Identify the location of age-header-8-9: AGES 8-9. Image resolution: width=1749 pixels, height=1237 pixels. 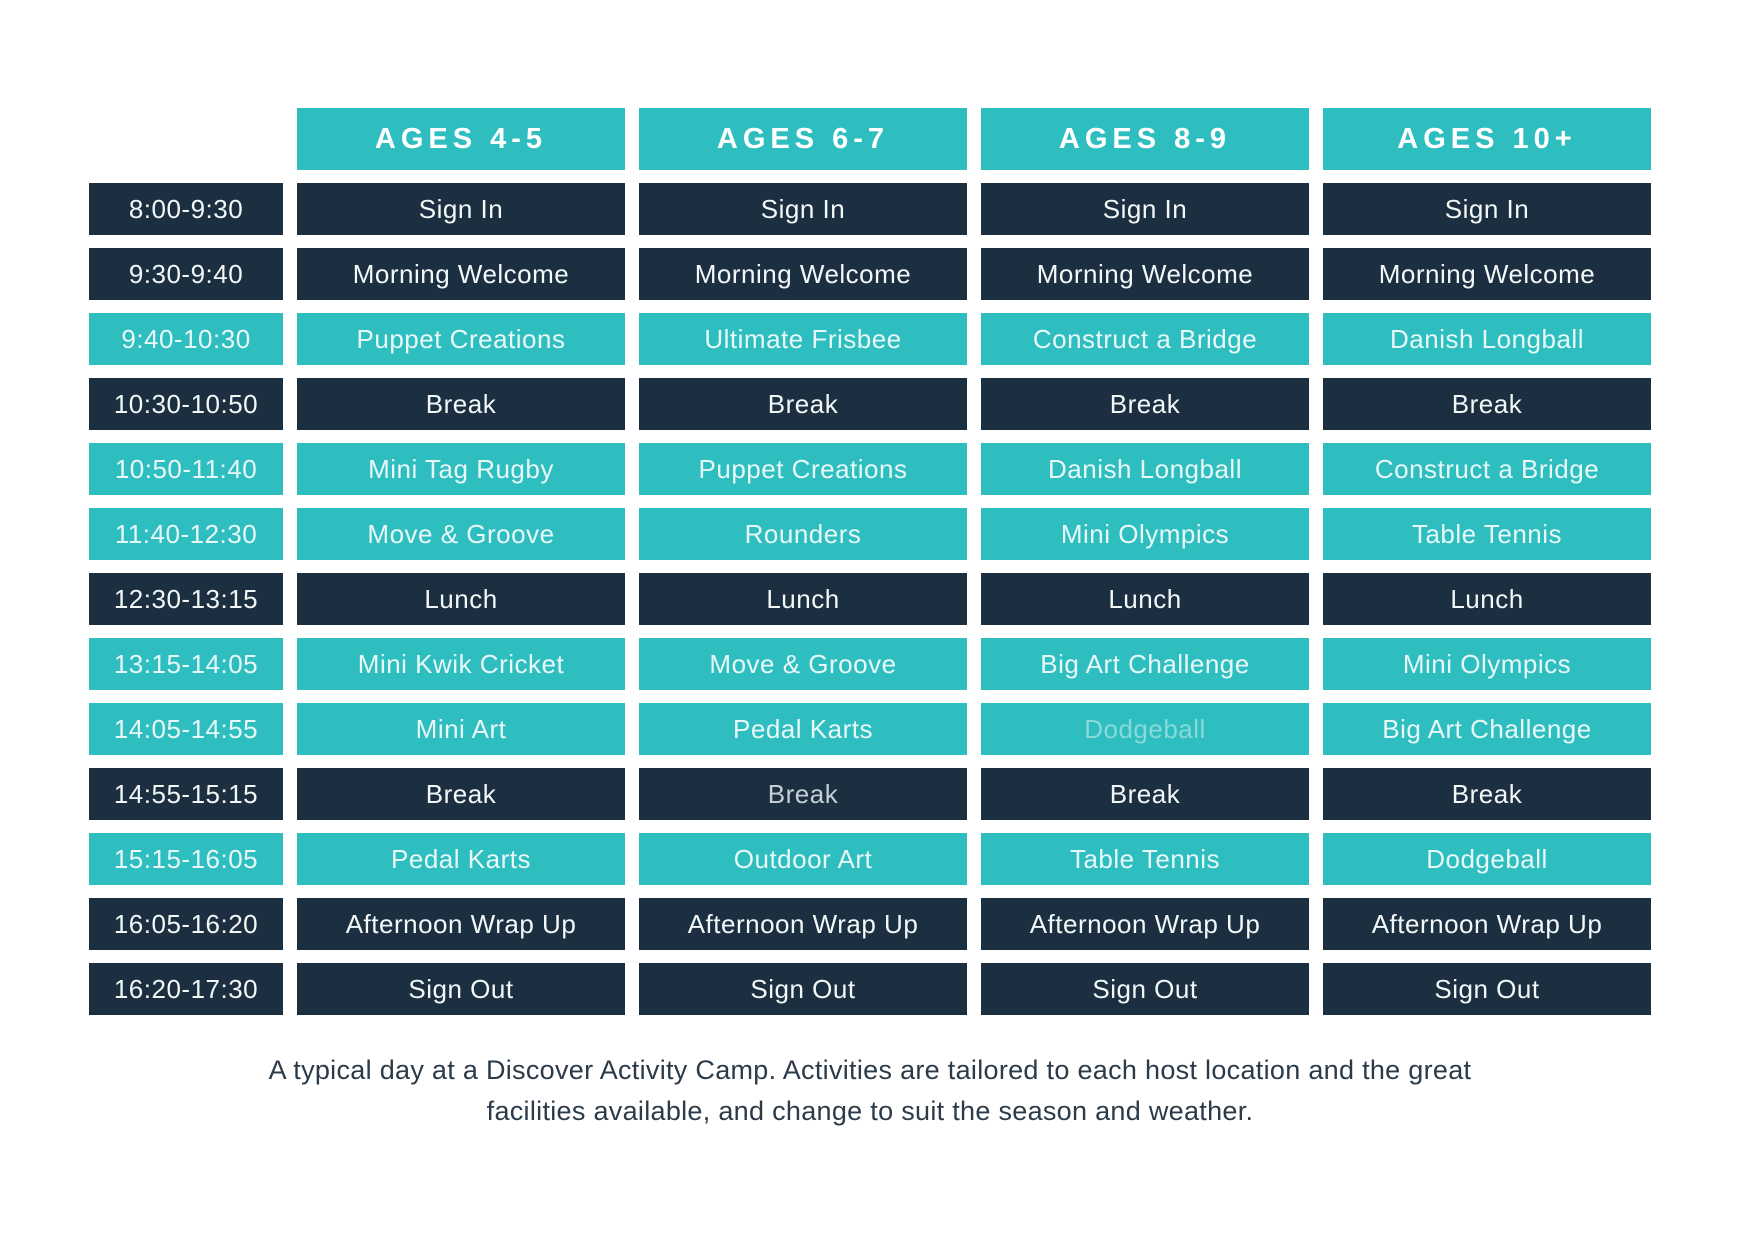
(1145, 139).